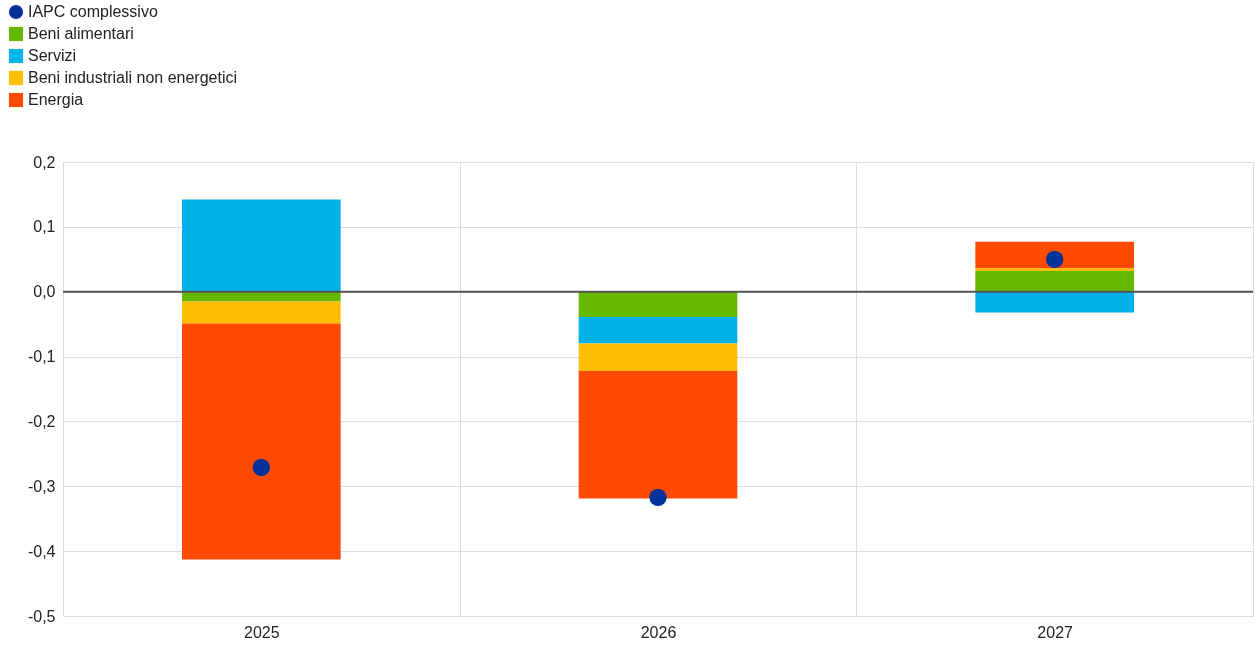 Image resolution: width=1257 pixels, height=653 pixels. I want to click on y-tick-label: -0,3, so click(41, 486).